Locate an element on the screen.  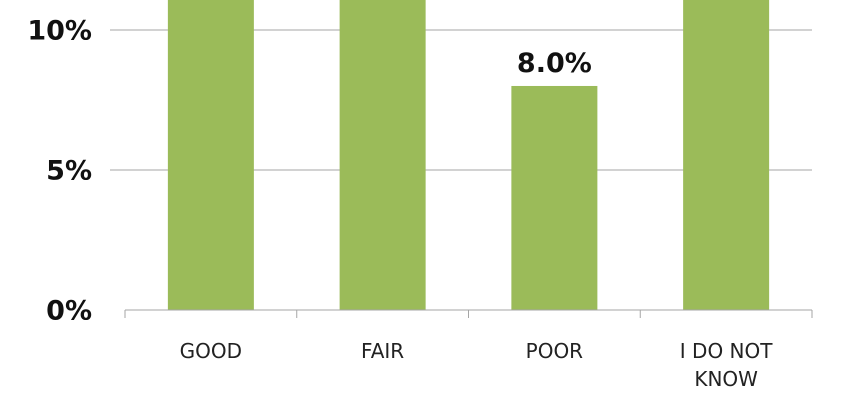
value-label: 8.0% is located at coordinates (554, 63).